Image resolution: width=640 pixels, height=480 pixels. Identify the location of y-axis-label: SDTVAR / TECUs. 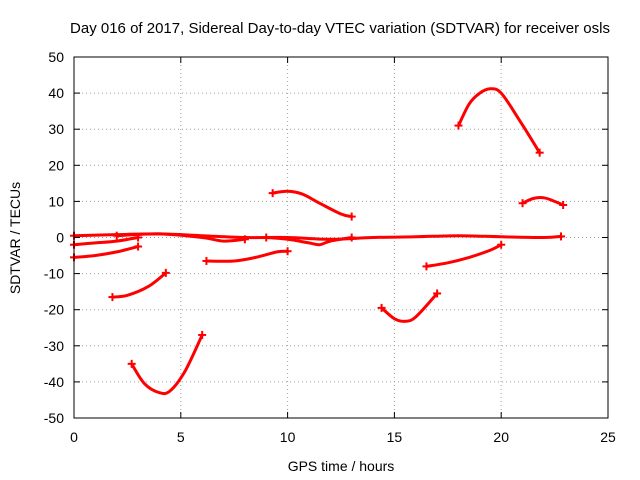
(15, 238).